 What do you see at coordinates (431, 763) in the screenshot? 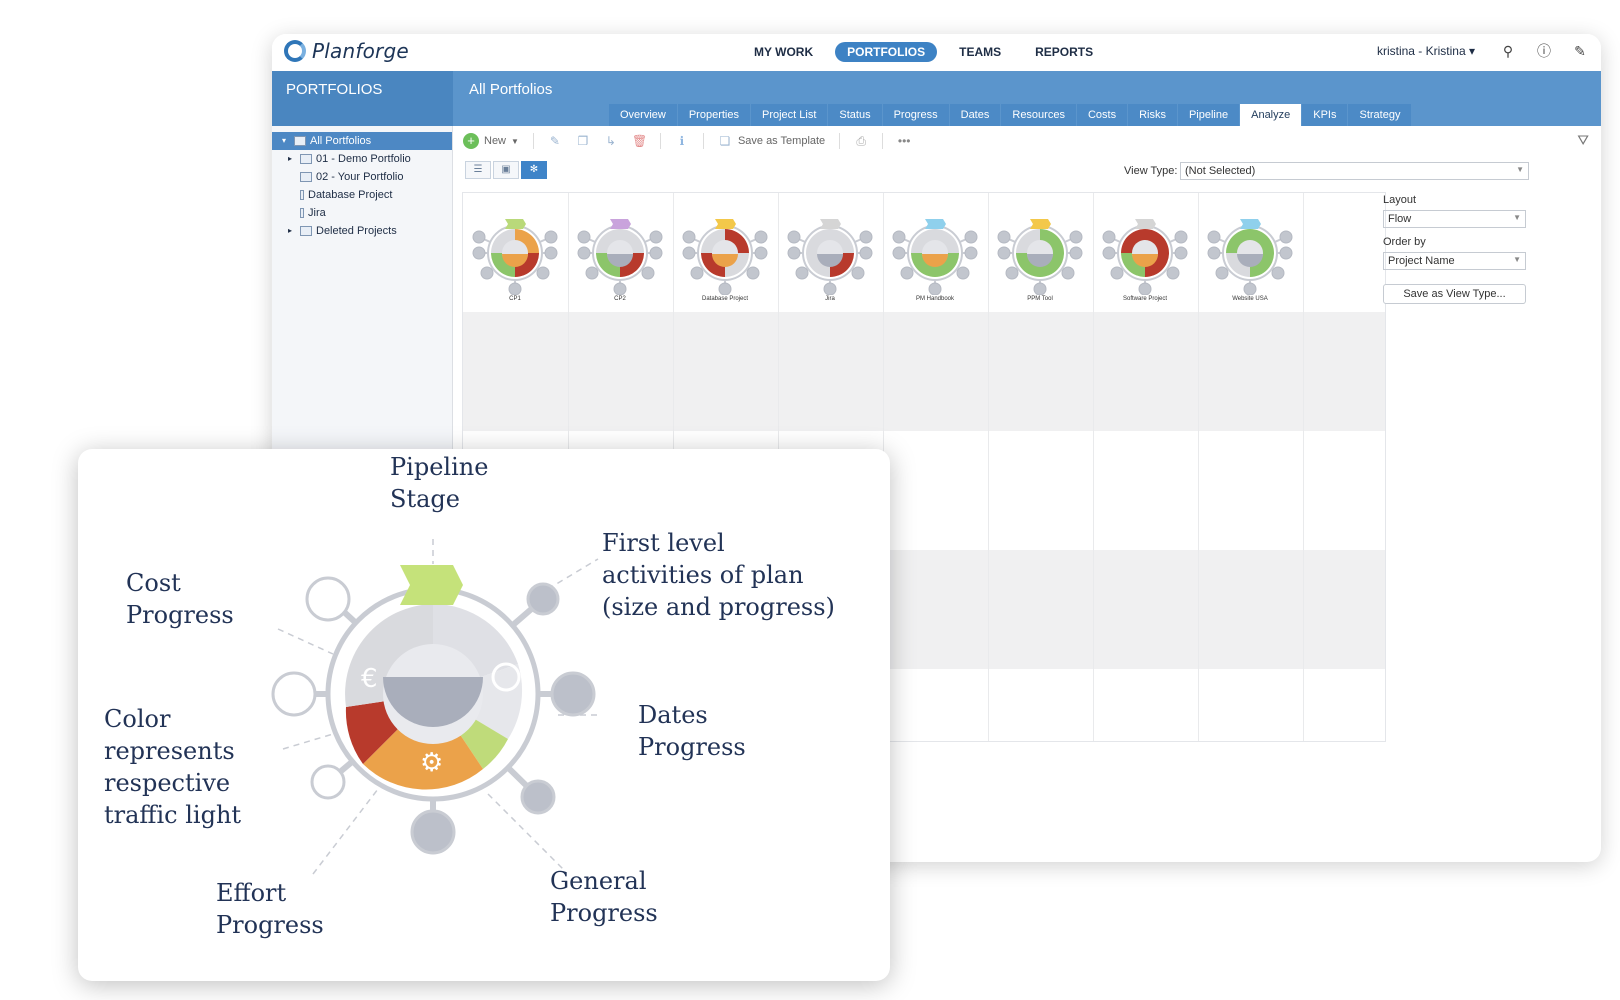
I see `gear-icon: ⚙` at bounding box center [431, 763].